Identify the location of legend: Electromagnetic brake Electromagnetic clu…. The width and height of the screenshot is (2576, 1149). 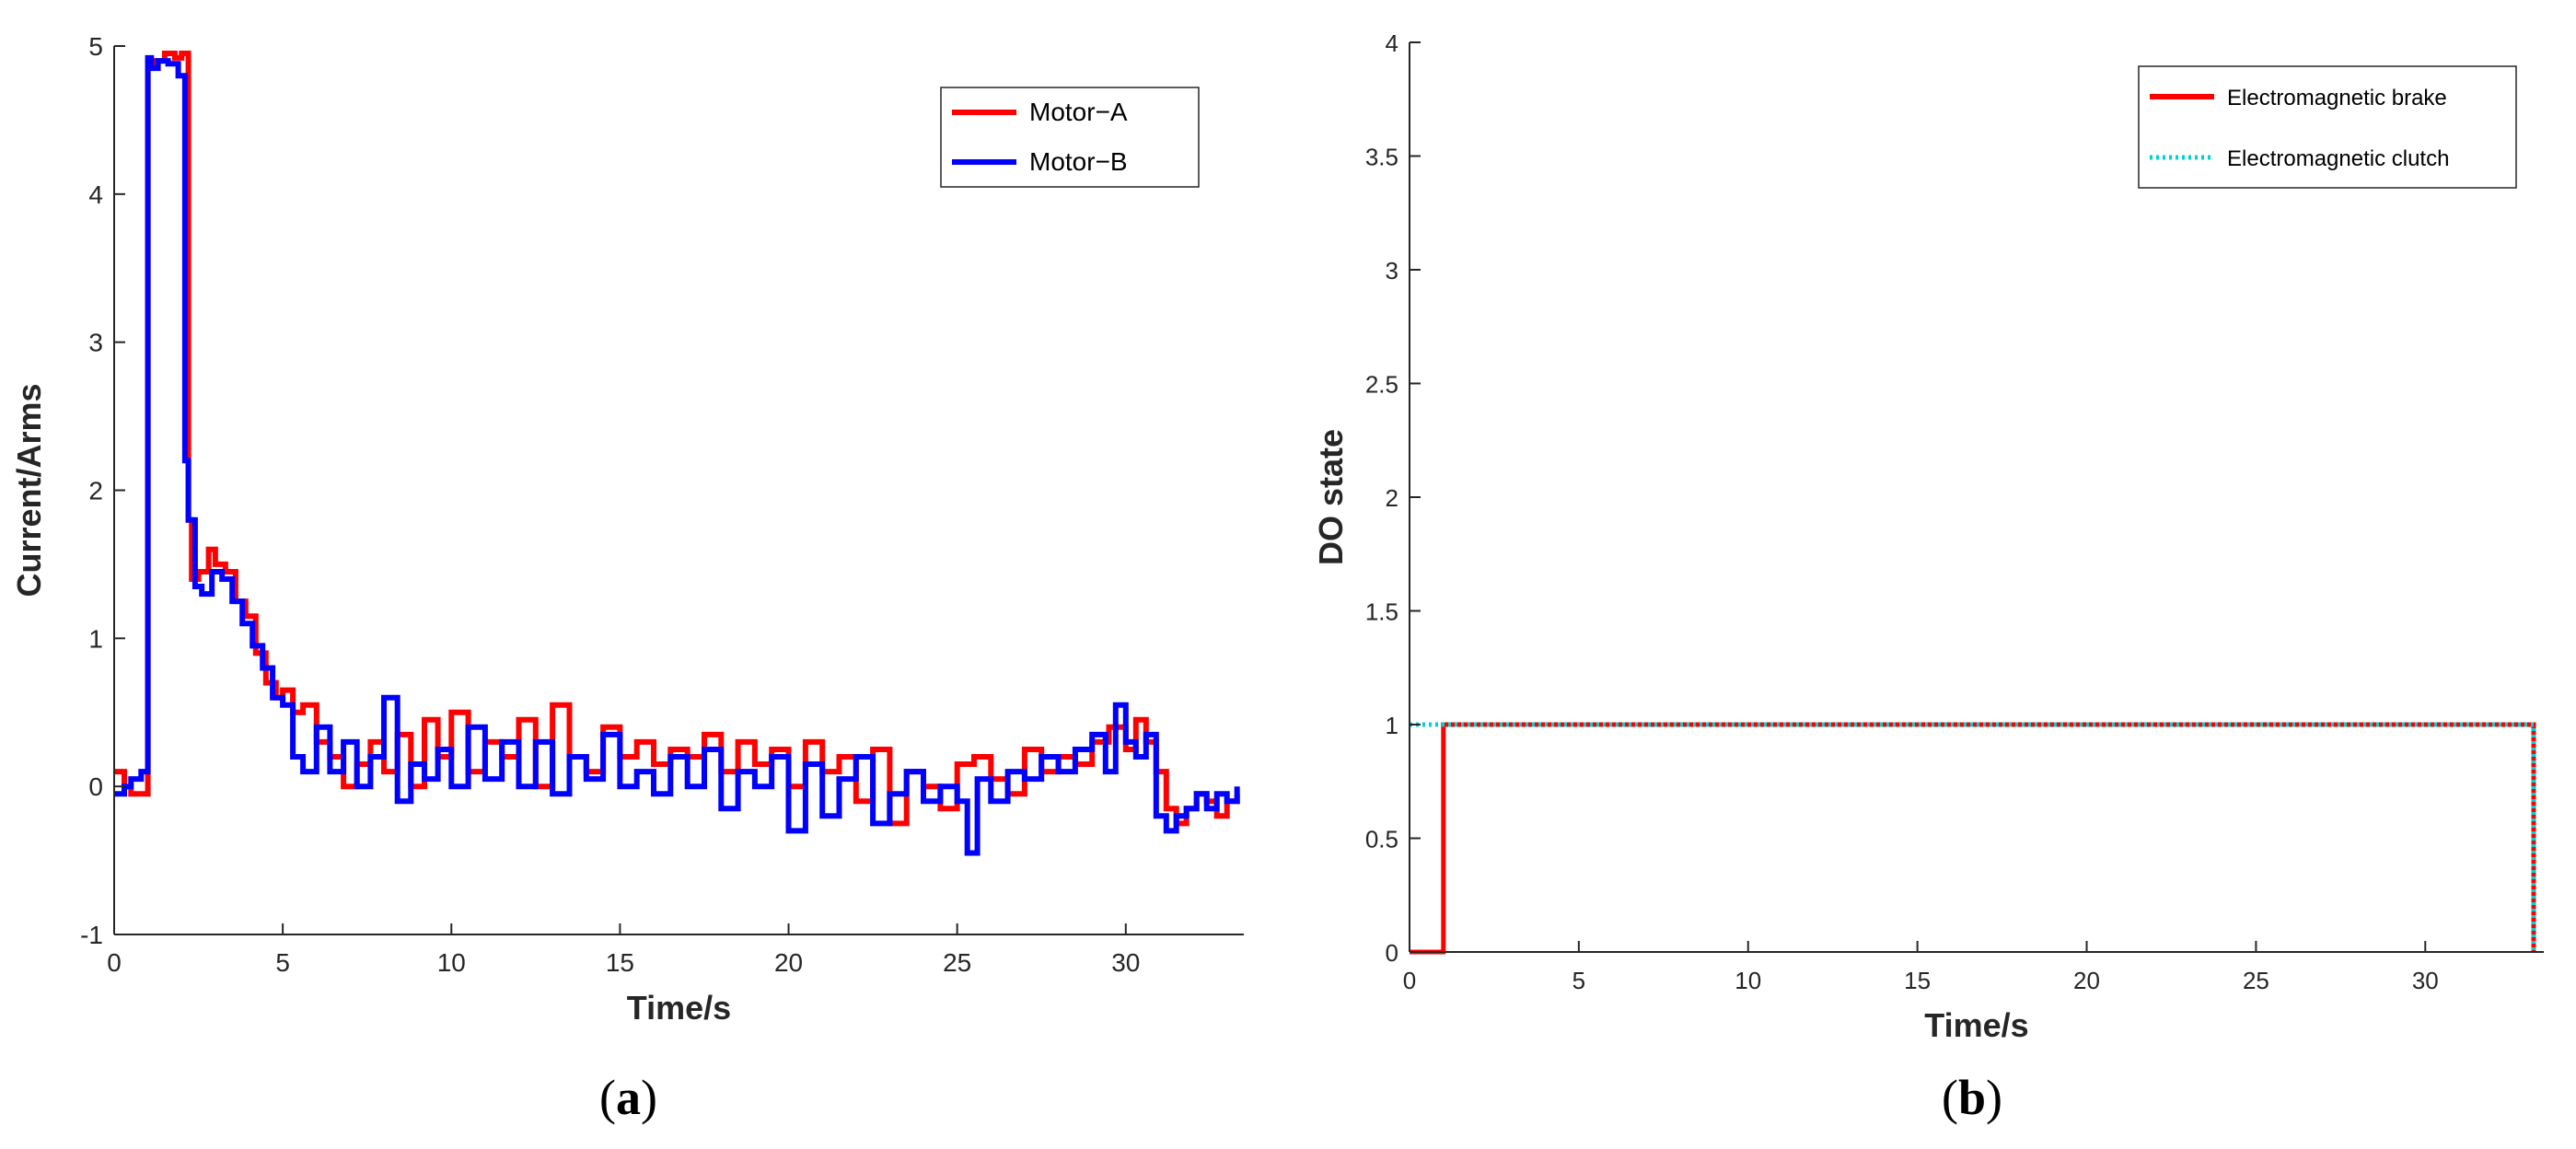
(2327, 127).